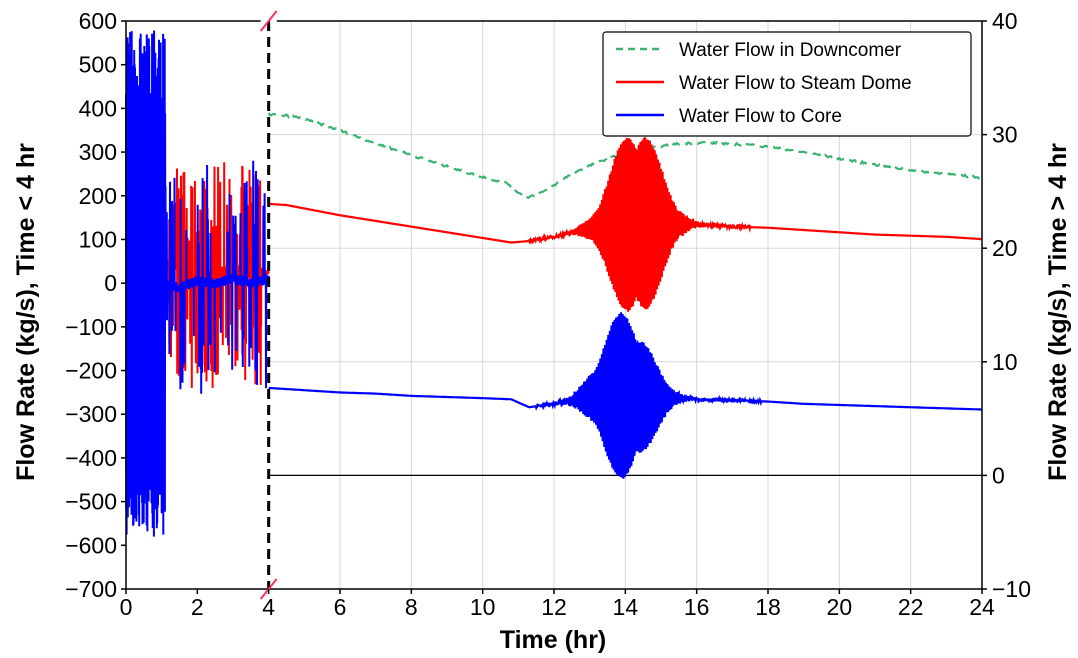 This screenshot has width=1078, height=658. What do you see at coordinates (1058, 312) in the screenshot?
I see `y-axis-right-label: Flow Rate (kg/s), Time > 4 hr` at bounding box center [1058, 312].